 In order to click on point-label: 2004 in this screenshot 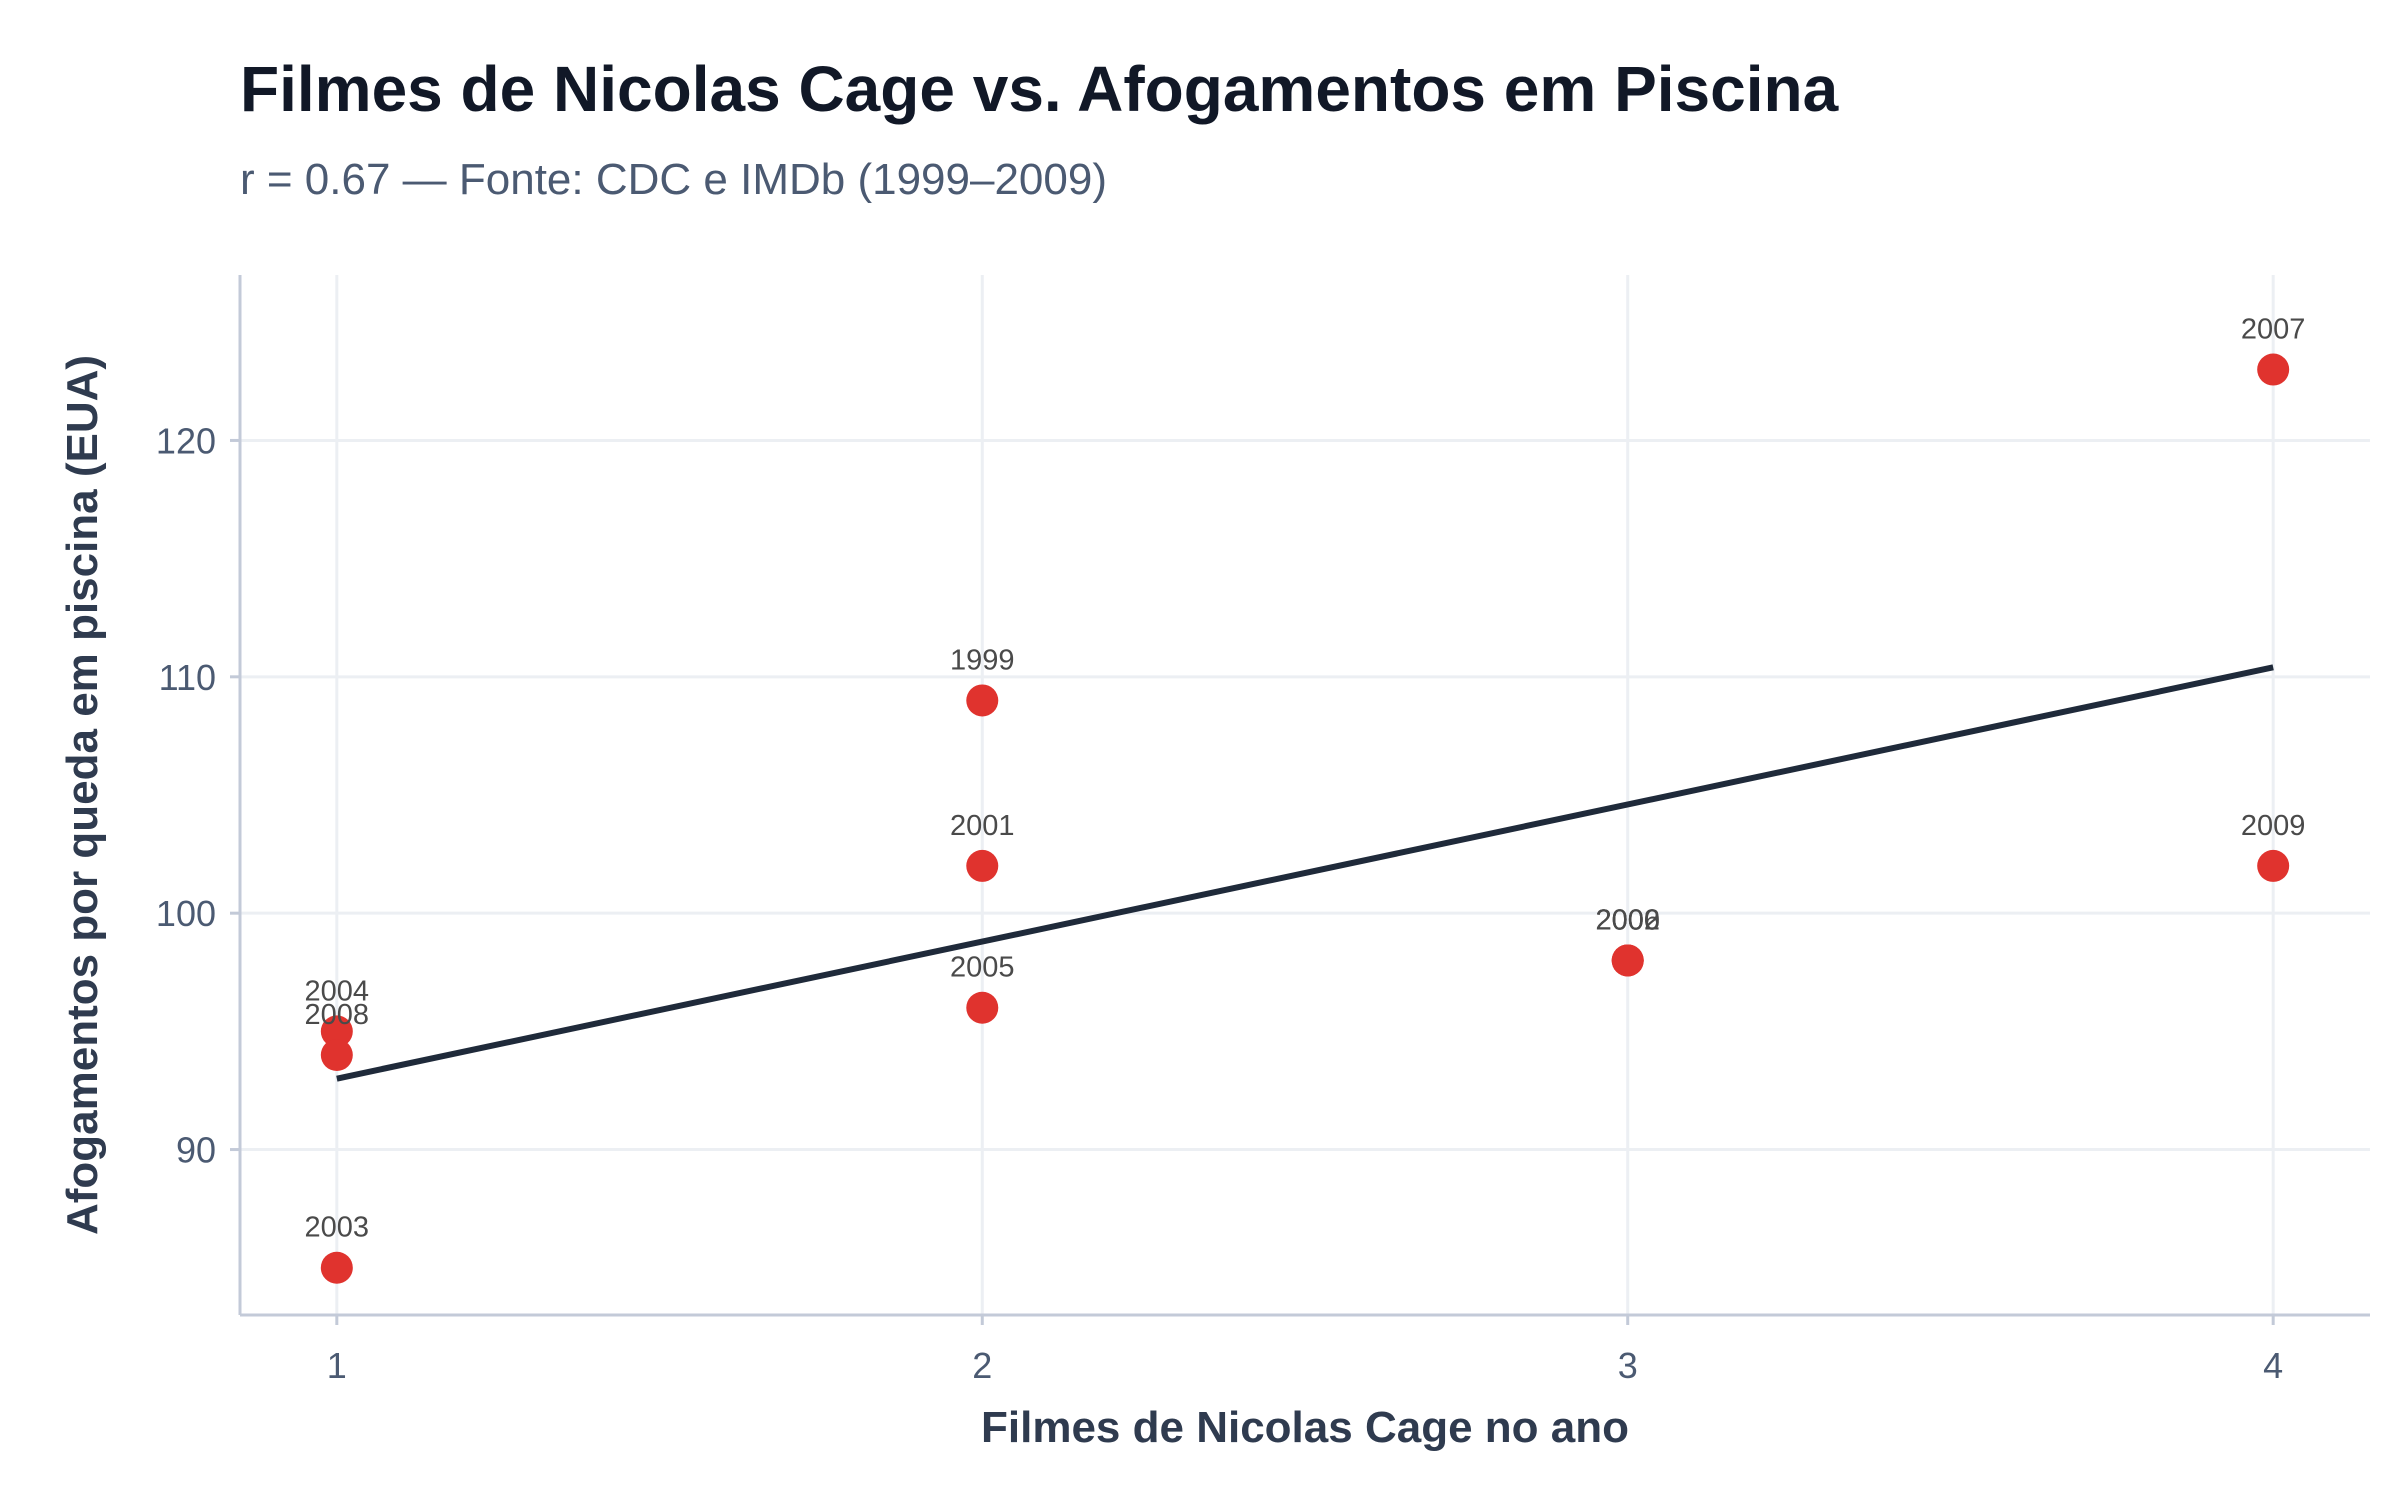, I will do `click(337, 991)`.